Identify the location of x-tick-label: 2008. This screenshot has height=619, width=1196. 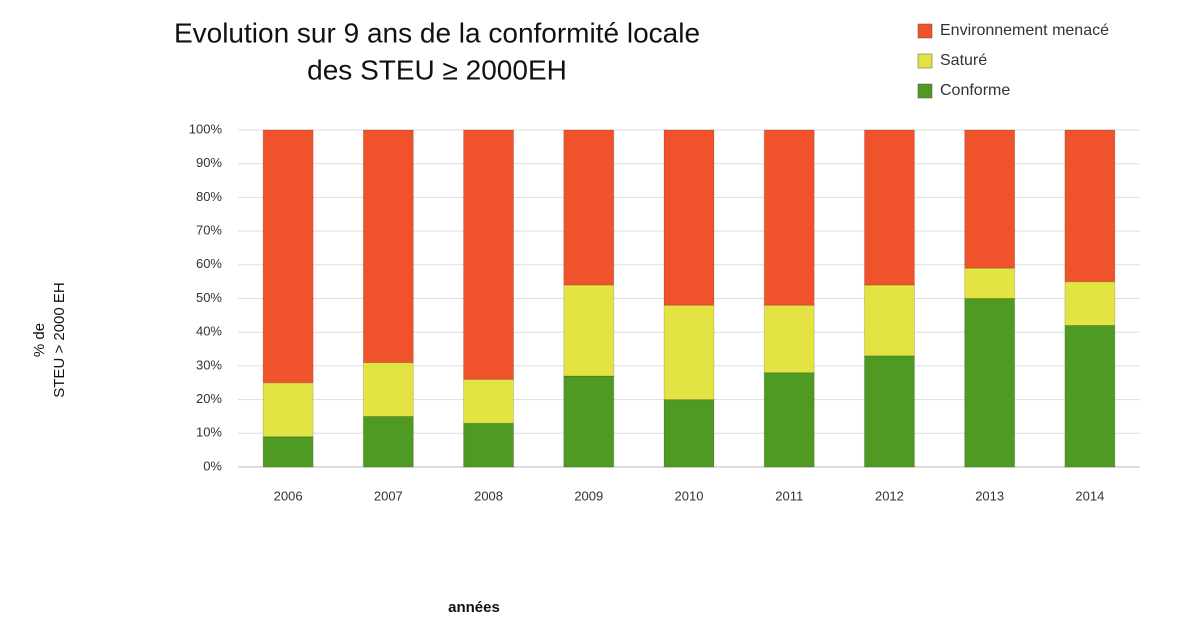
(488, 495).